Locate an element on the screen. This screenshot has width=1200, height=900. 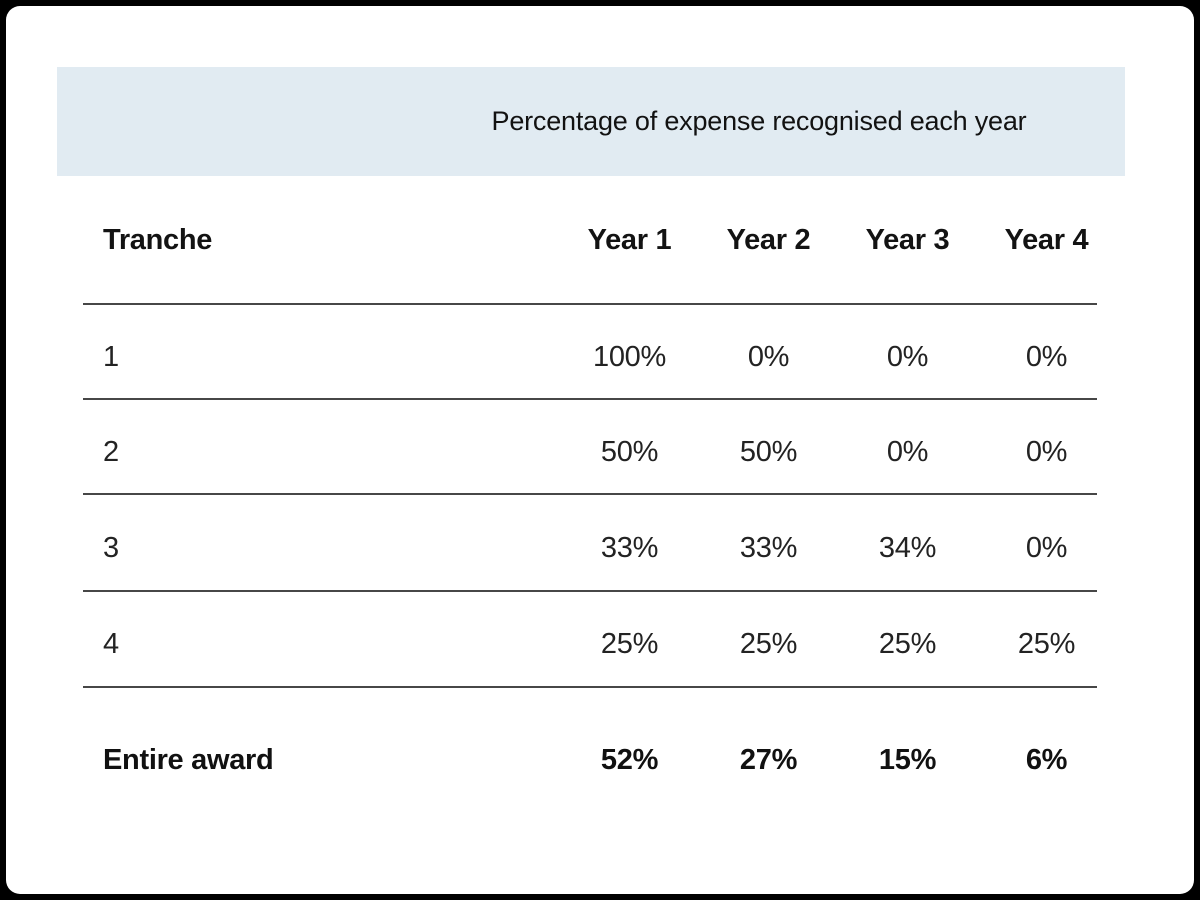
column-header-tranche: Tranche is located at coordinates (158, 240).